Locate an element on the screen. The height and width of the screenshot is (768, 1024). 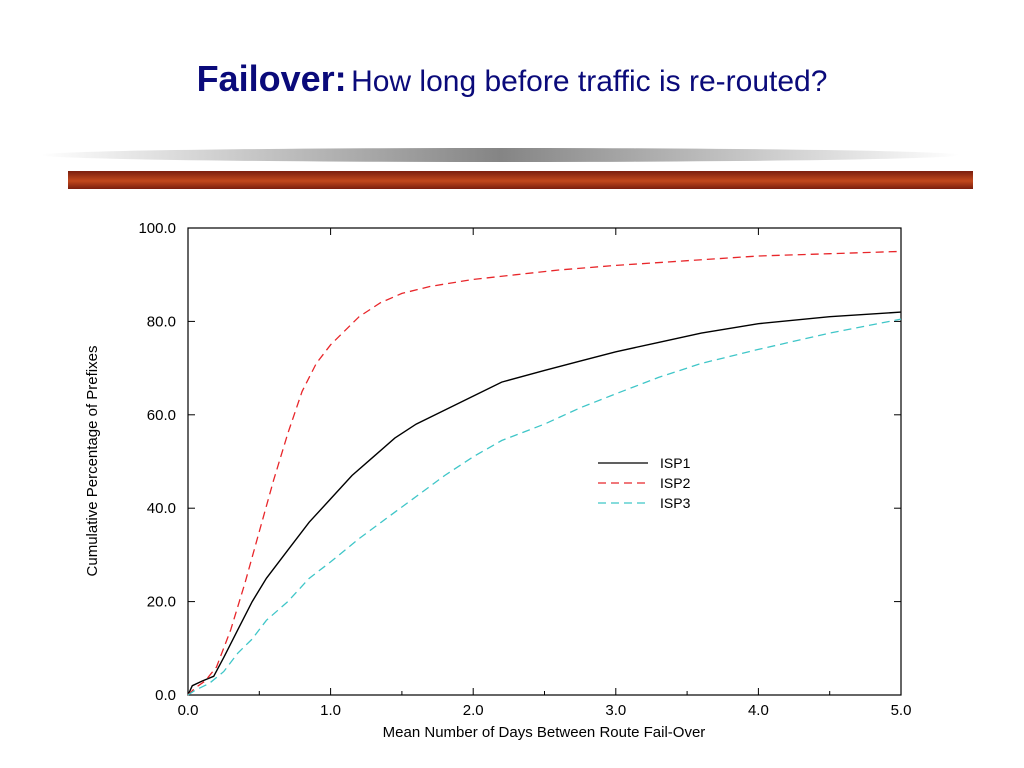
gray-divider is located at coordinates (500, 155).